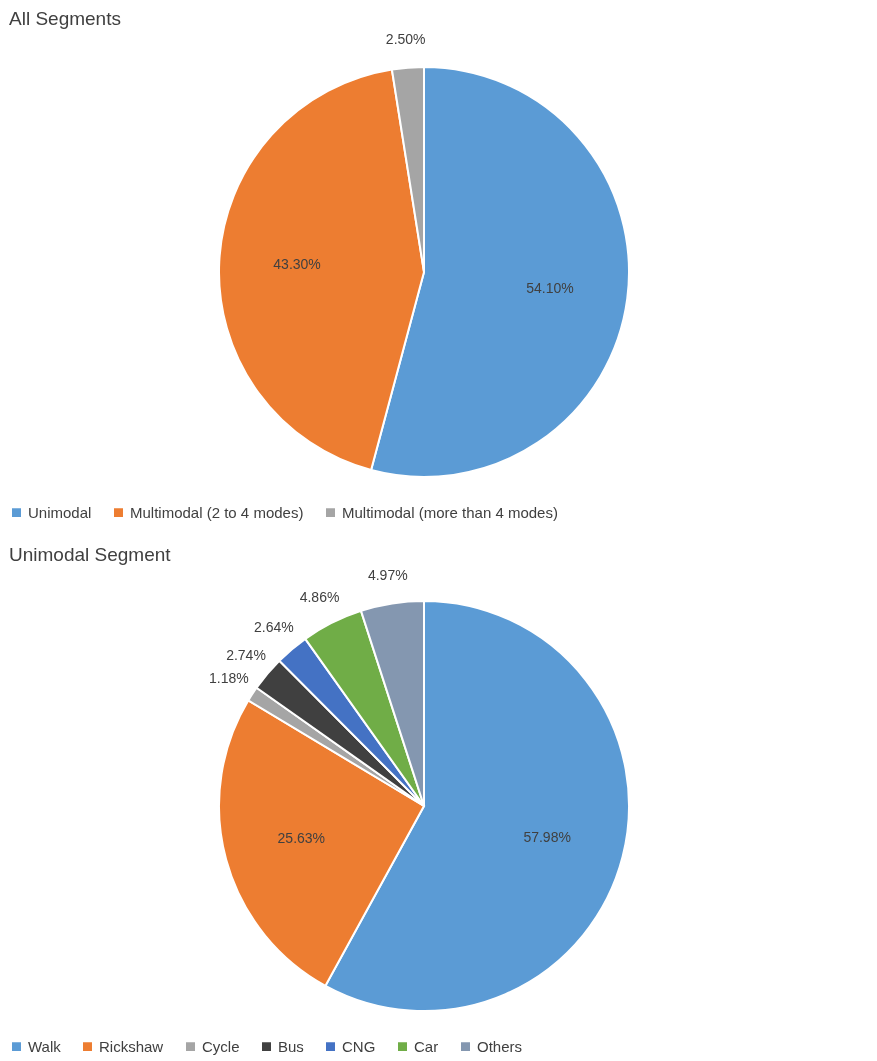  Describe the element at coordinates (319, 596) in the screenshot. I see `data-label: 4.86%` at that location.